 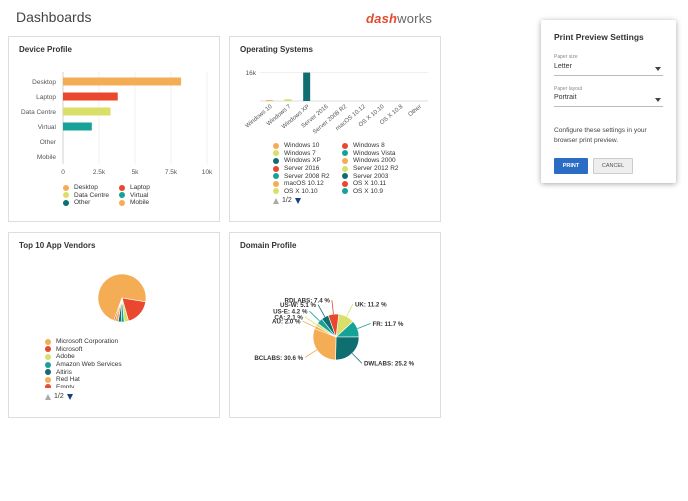 What do you see at coordinates (371, 304) in the screenshot?
I see `slice-label: UK: 11.2 %` at bounding box center [371, 304].